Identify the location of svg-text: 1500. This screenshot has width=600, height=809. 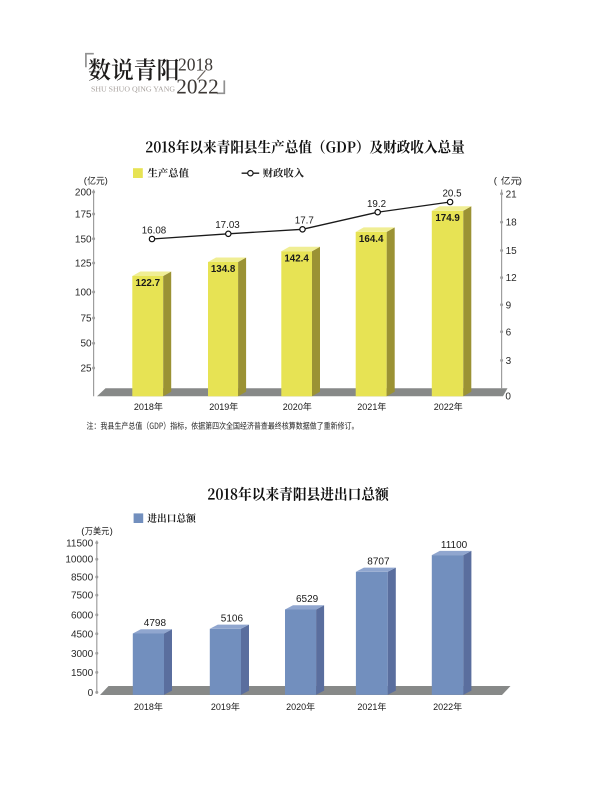
(82, 673).